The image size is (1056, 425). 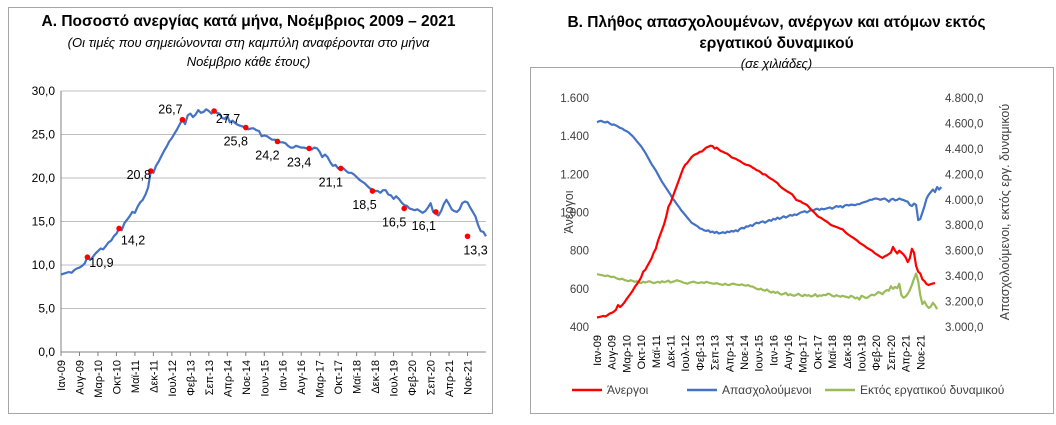 What do you see at coordinates (642, 352) in the screenshot?
I see `chart-b-x-tick-label: Οκτ-10` at bounding box center [642, 352].